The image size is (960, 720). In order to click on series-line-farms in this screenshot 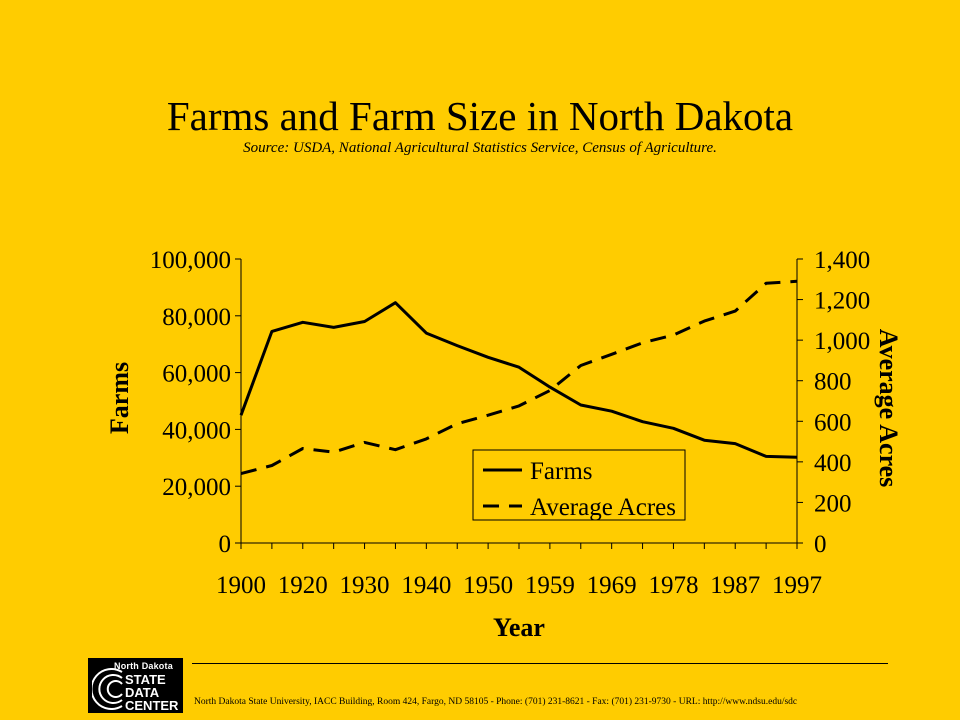, I will do `click(518, 380)`.